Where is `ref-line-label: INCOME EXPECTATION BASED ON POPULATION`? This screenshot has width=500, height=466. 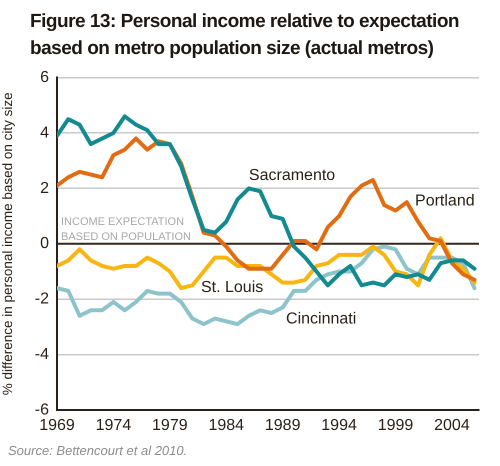 ref-line-label: INCOME EXPECTATION BASED ON POPULATION is located at coordinates (126, 229).